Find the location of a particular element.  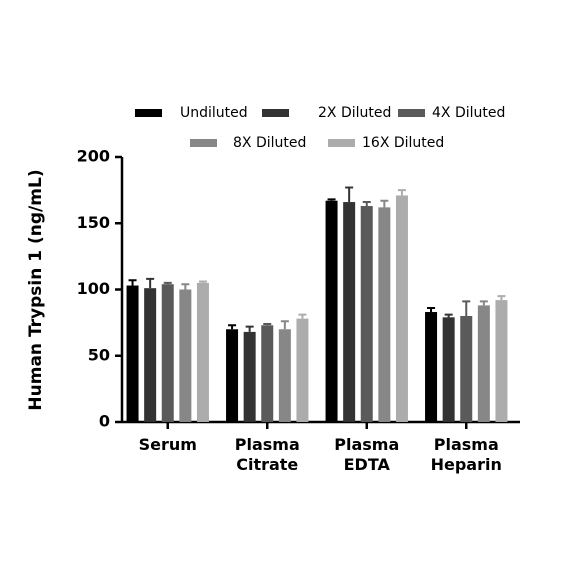

legend-label: Undiluted is located at coordinates (214, 113).